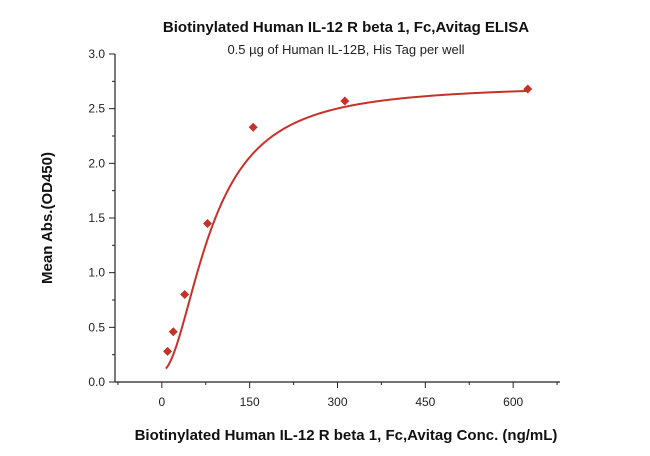 Image resolution: width=650 pixels, height=456 pixels. Describe the element at coordinates (345, 49) in the screenshot. I see `chart-subtitle: 0.5 µg of Human IL-12B, His Tag per well` at that location.